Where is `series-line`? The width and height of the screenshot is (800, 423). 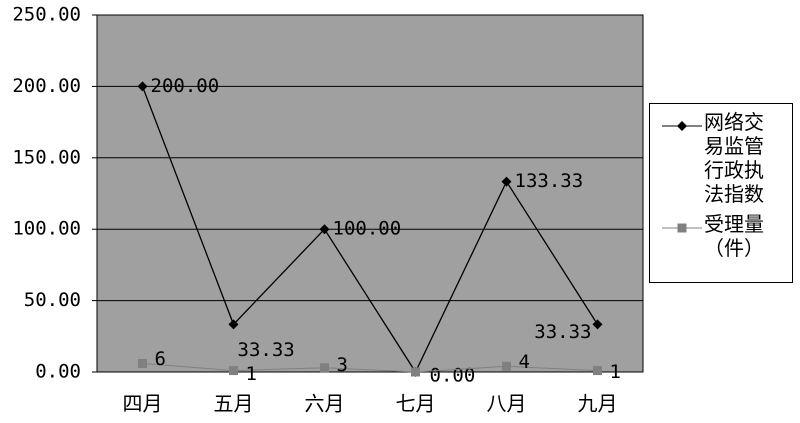 series-line is located at coordinates (370, 367).